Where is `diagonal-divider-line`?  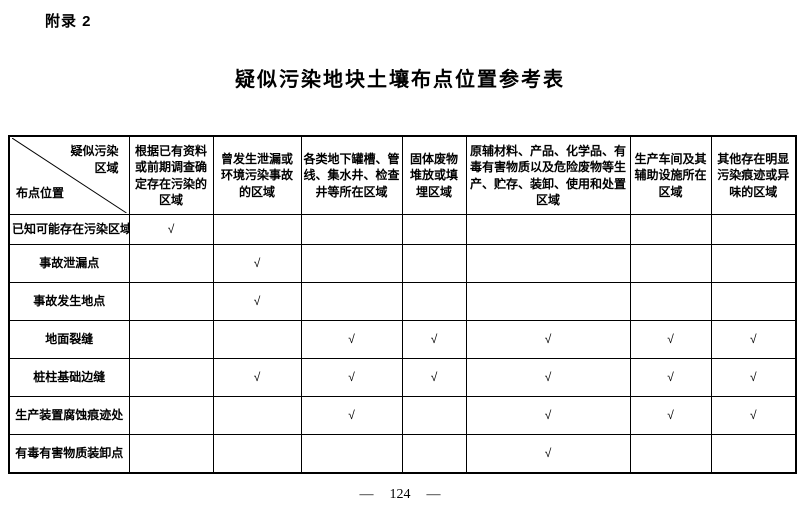
diagonal-divider-line is located at coordinates (69, 175).